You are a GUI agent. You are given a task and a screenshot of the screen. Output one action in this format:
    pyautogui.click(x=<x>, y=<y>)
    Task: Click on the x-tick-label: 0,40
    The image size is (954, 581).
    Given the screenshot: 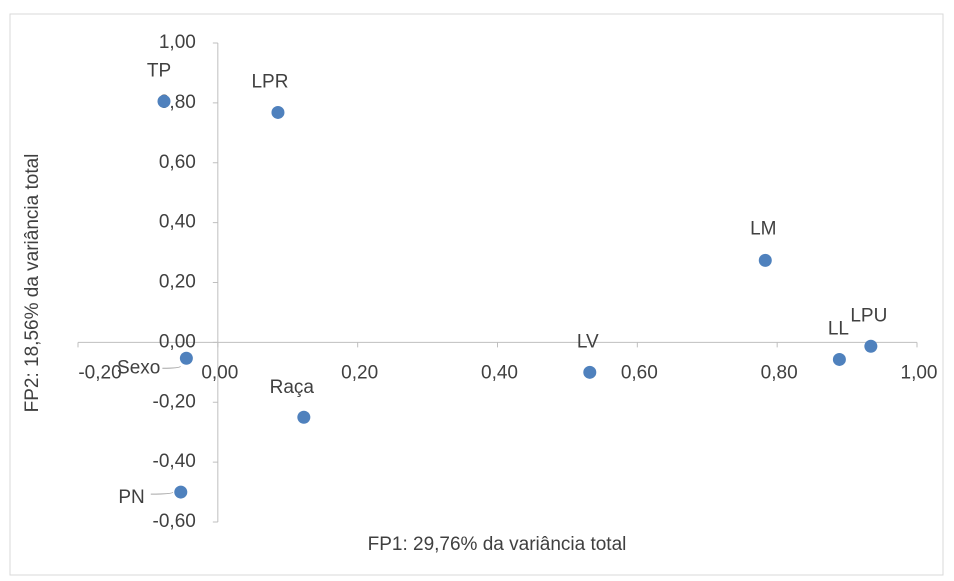 What is the action you would take?
    pyautogui.click(x=499, y=372)
    